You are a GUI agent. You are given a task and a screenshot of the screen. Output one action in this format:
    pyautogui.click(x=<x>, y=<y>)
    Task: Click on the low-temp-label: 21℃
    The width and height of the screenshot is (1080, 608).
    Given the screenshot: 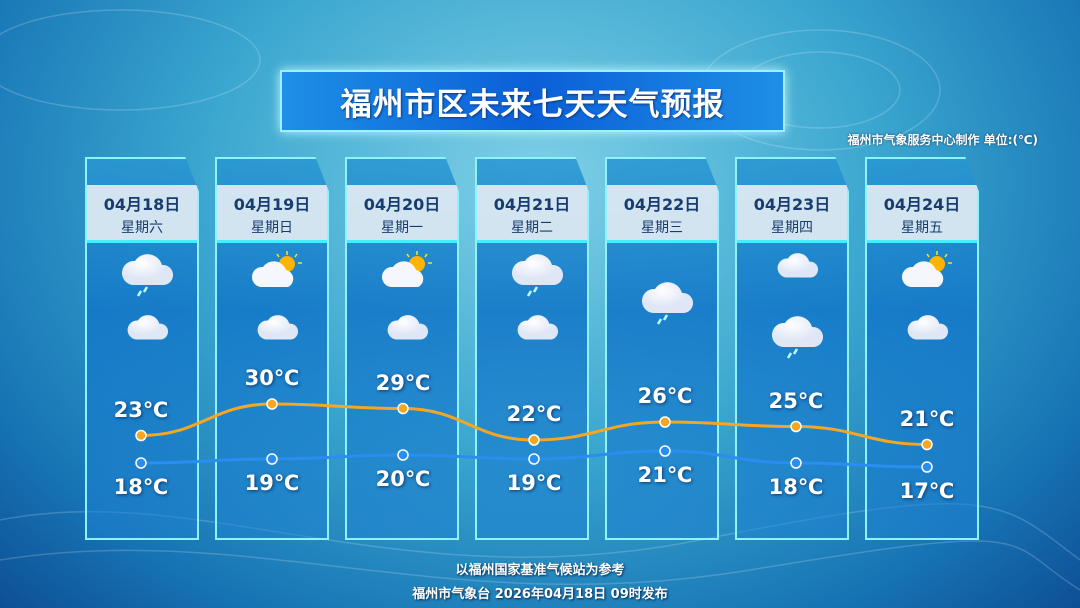 What is the action you would take?
    pyautogui.click(x=665, y=475)
    